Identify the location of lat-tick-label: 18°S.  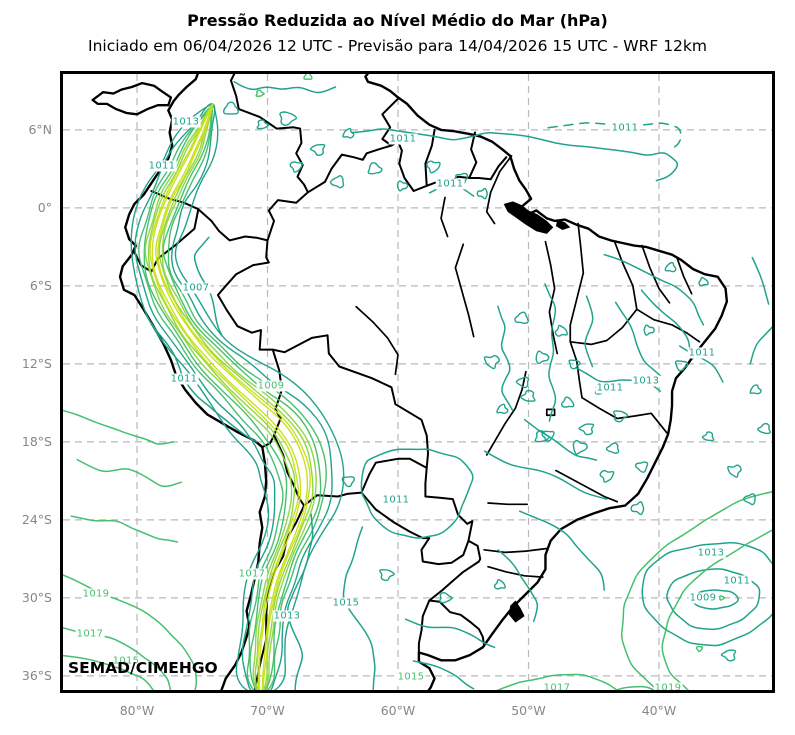
(36, 441).